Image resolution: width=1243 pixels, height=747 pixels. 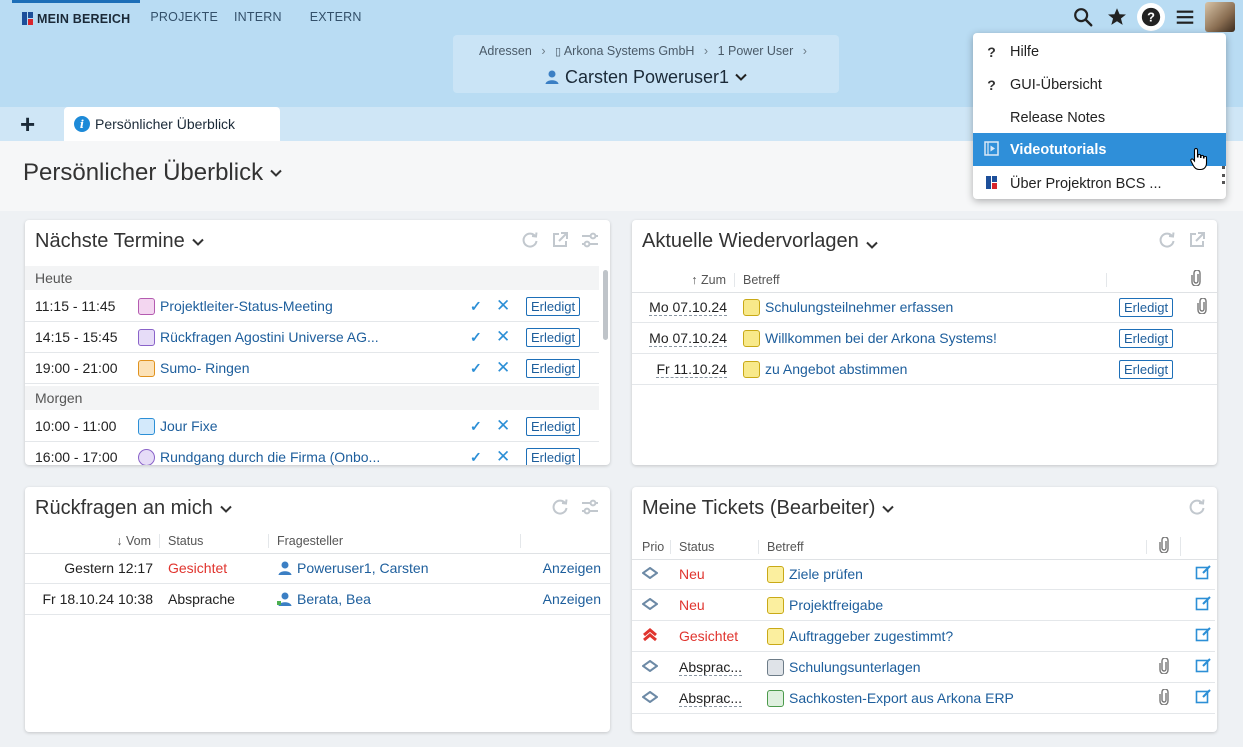 What do you see at coordinates (760, 241) in the screenshot?
I see `widget-title: Aktuelle Wiedervorlagen` at bounding box center [760, 241].